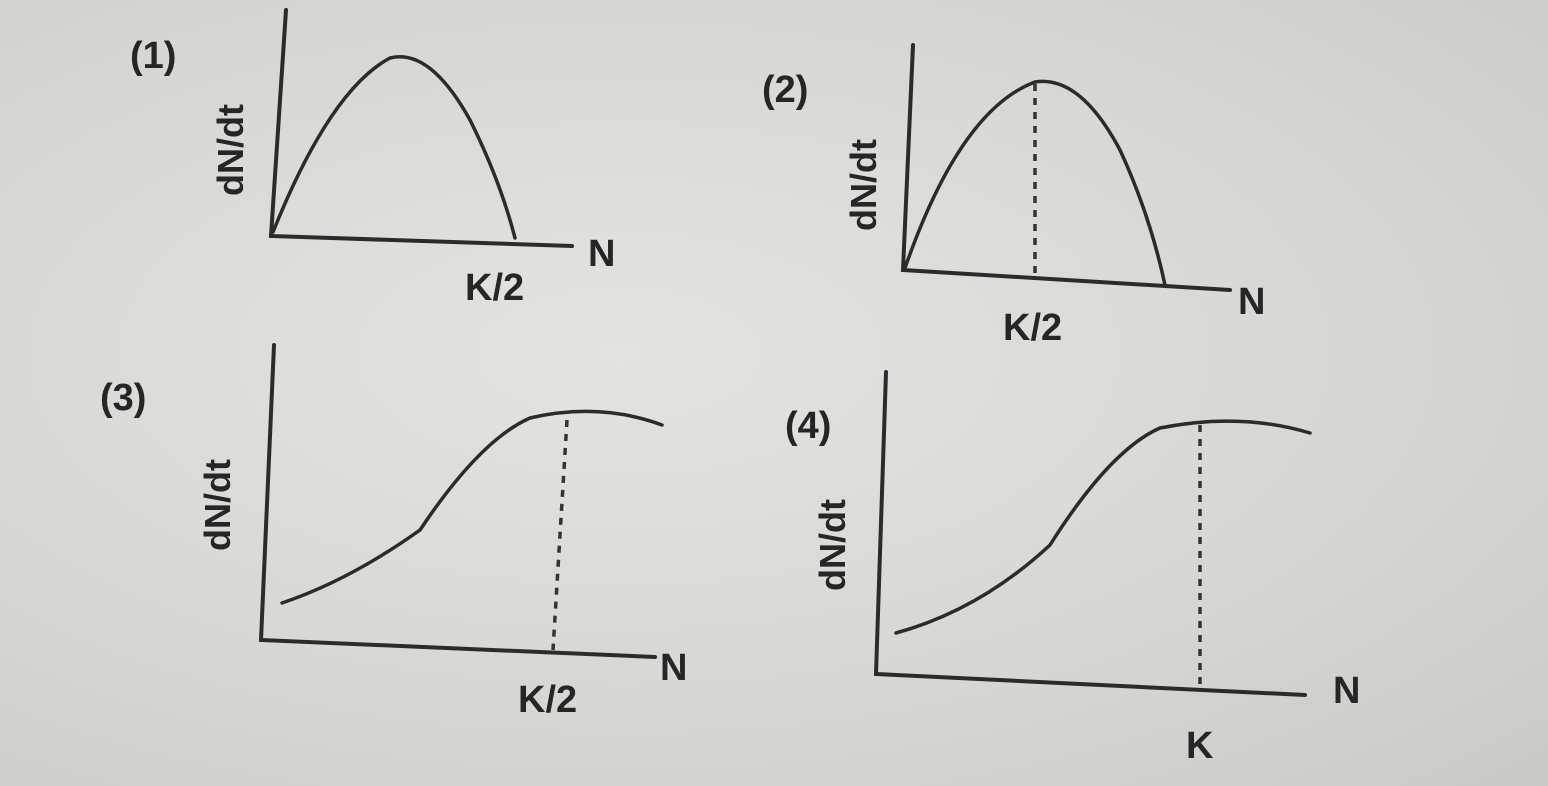 This screenshot has width=1548, height=786. I want to click on graph-2-axes, so click(1066, 167).